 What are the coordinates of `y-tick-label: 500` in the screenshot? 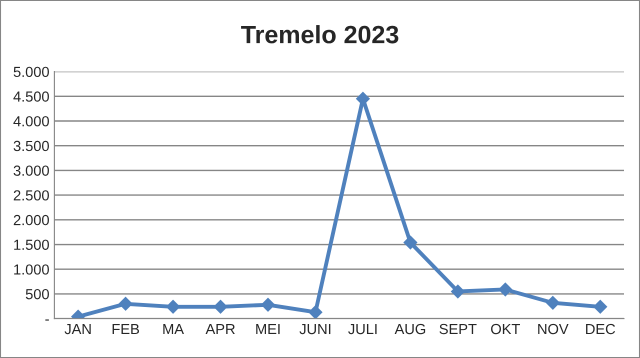 It's located at (37, 294).